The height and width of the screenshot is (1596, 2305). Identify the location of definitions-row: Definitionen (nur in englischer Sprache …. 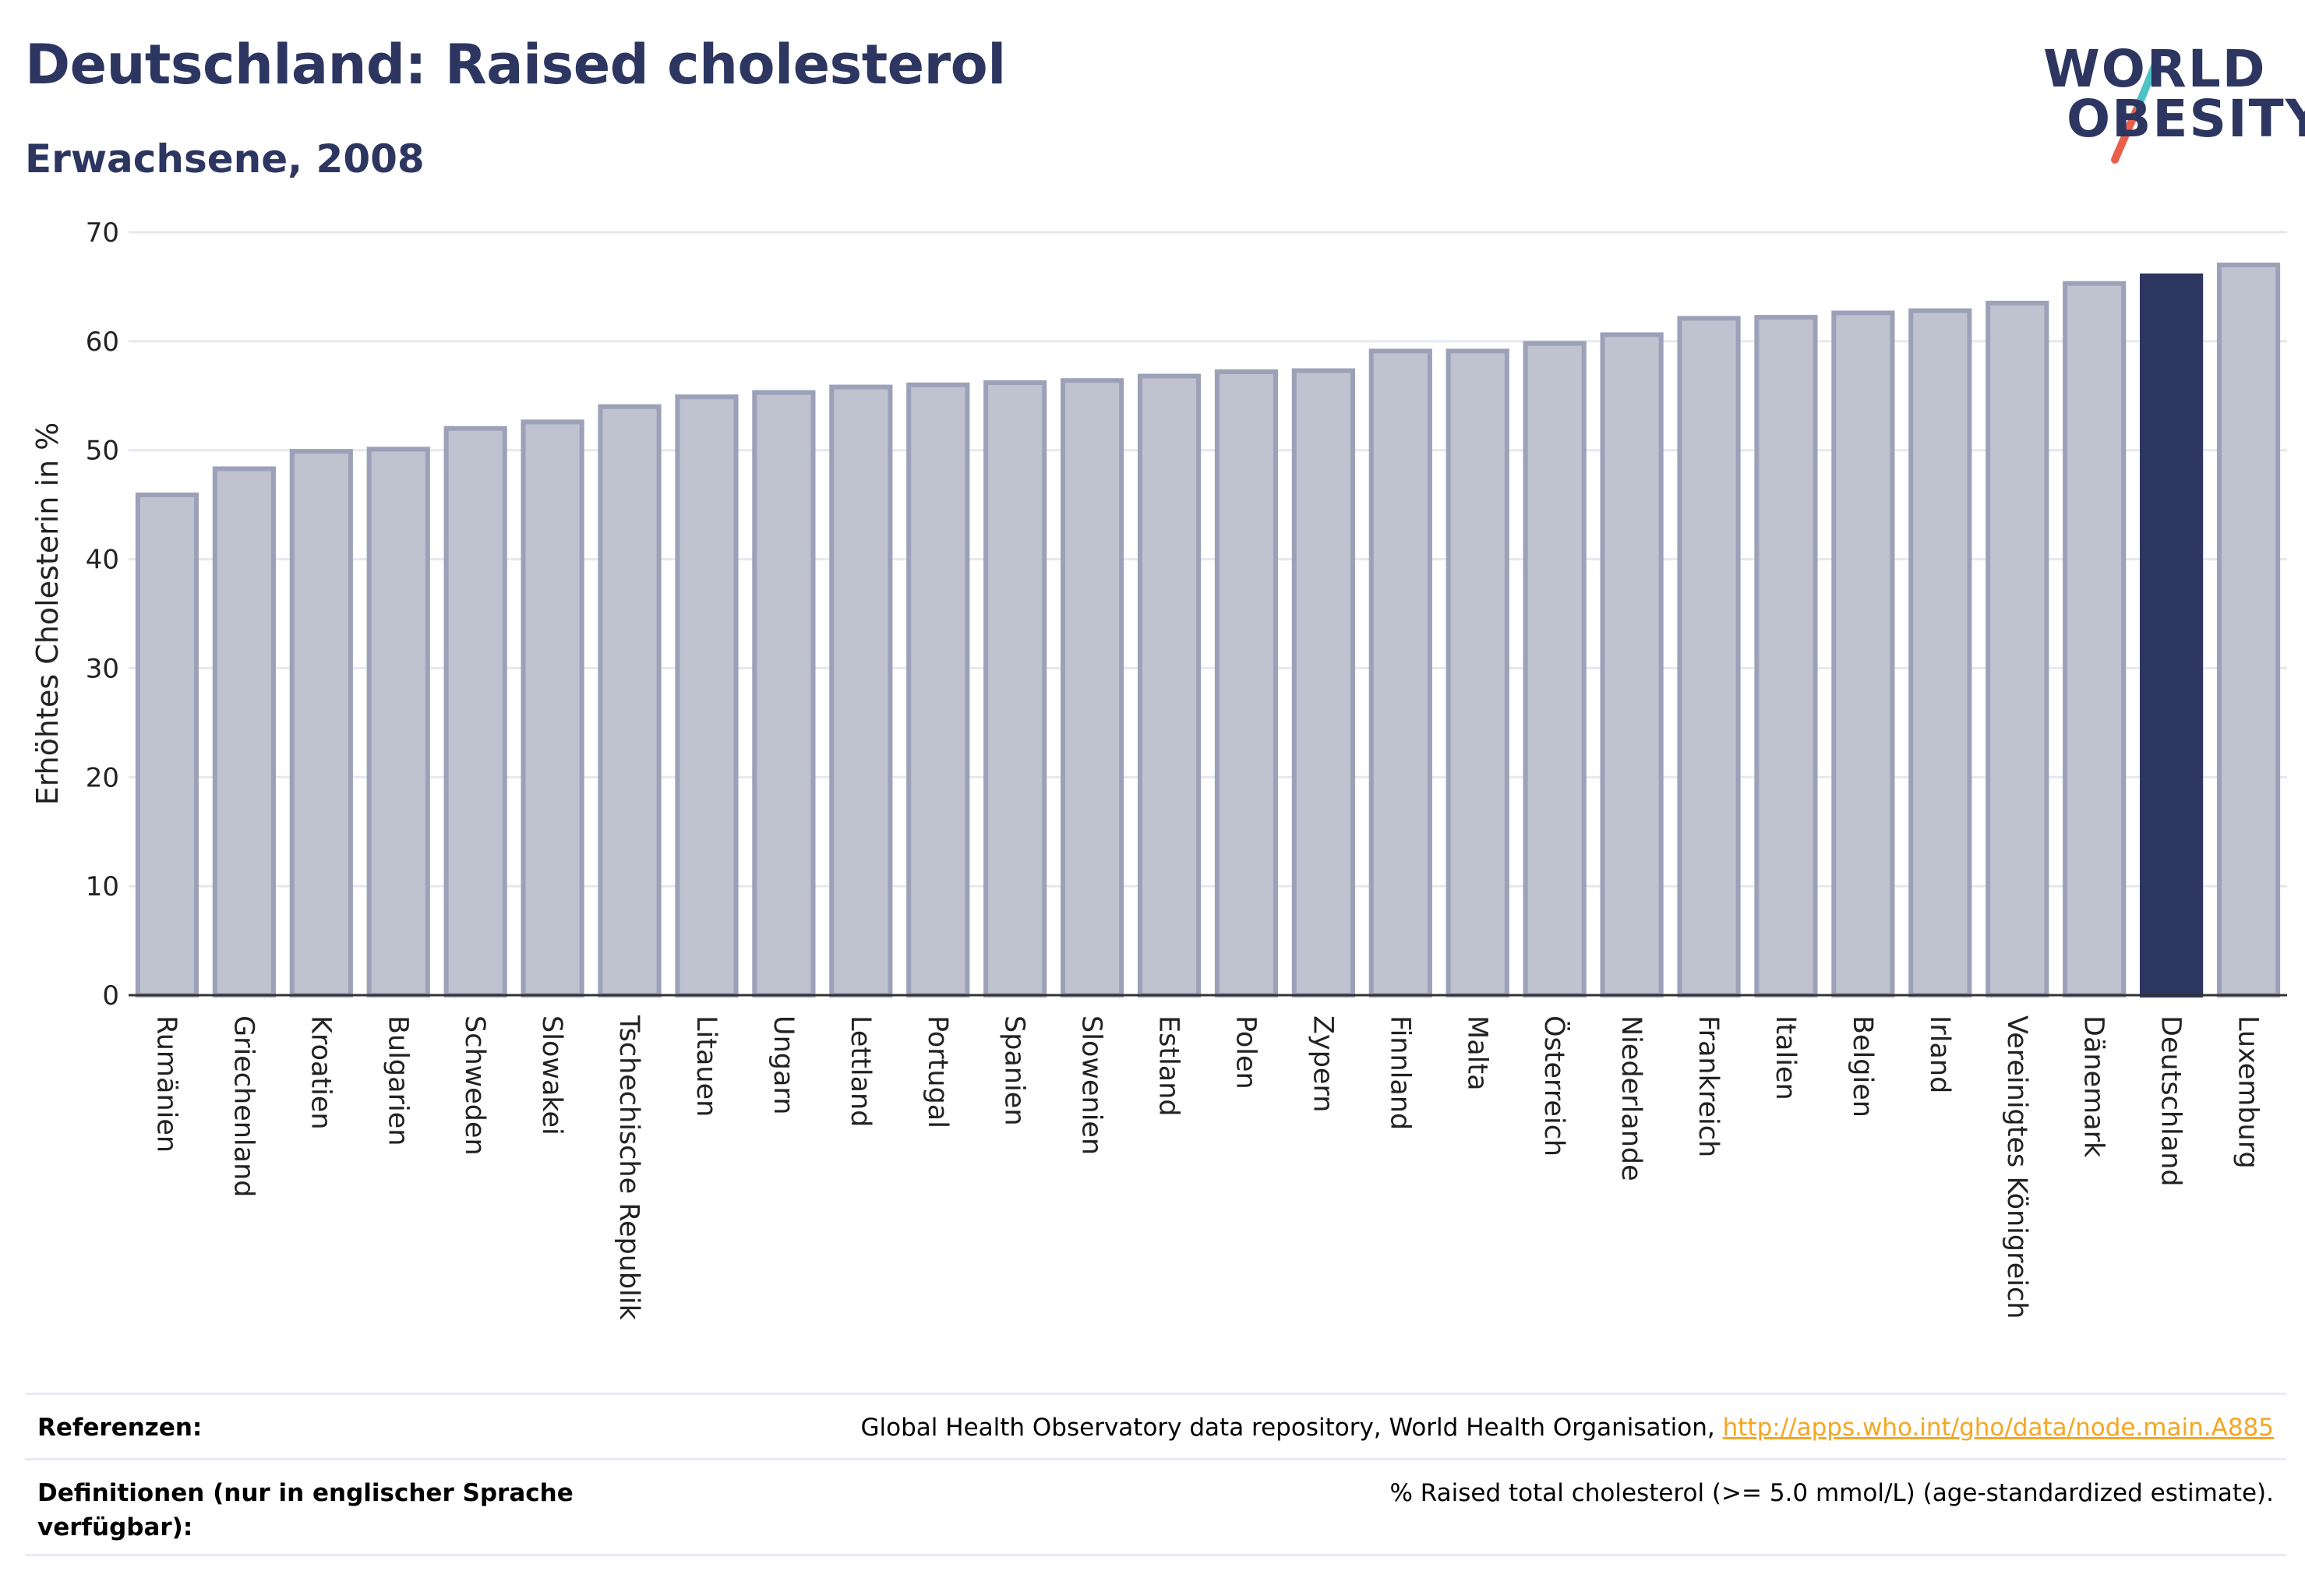
(1155, 1507).